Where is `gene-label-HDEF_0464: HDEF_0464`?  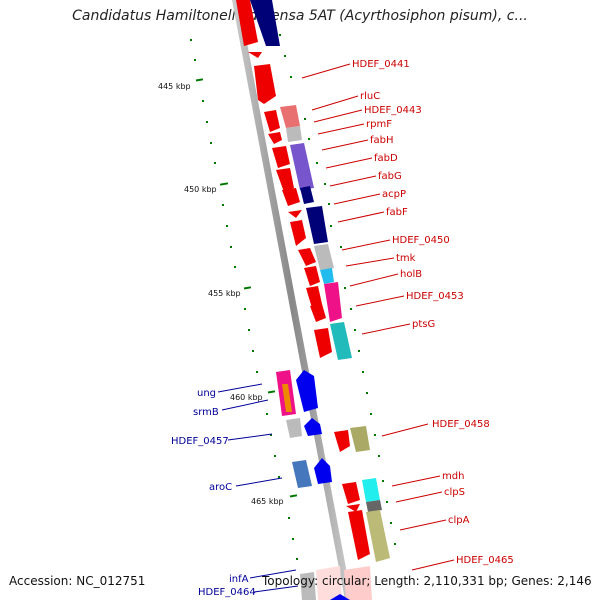
gene-label-HDEF_0464: HDEF_0464 is located at coordinates (227, 592).